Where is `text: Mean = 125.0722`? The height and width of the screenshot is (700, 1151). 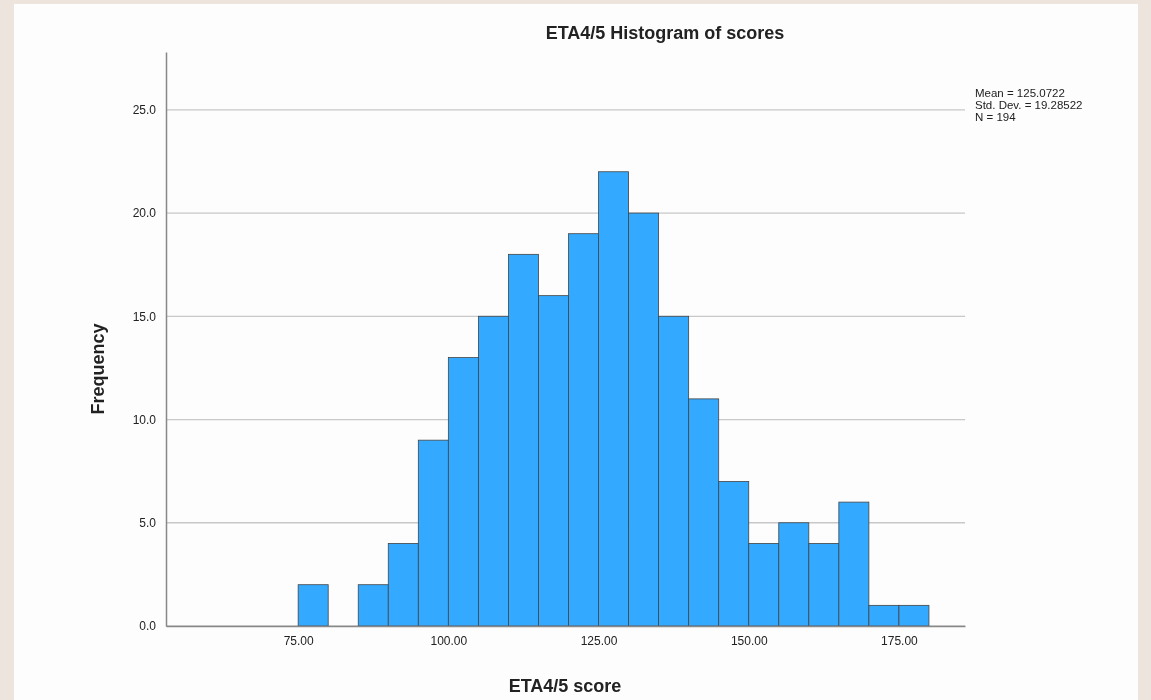 text: Mean = 125.0722 is located at coordinates (1020, 93).